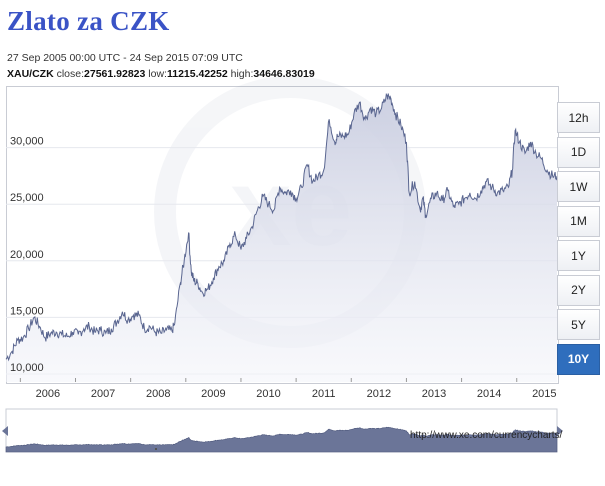 Image resolution: width=605 pixels, height=486 pixels. What do you see at coordinates (578, 255) in the screenshot?
I see `timeframe-button-1y: 1Y` at bounding box center [578, 255].